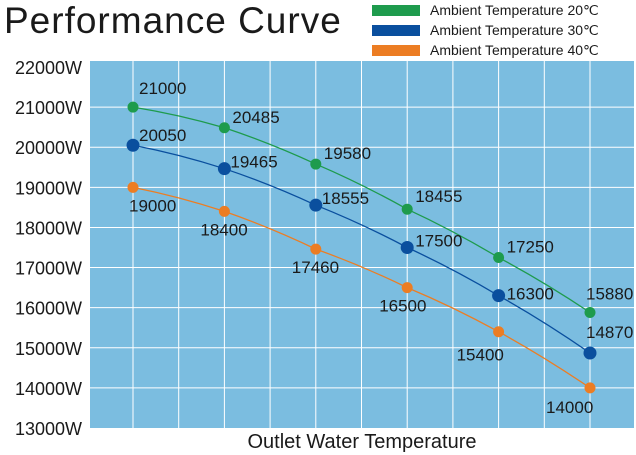 Image resolution: width=636 pixels, height=455 pixels. What do you see at coordinates (362, 442) in the screenshot?
I see `x-axis-label: Outlet Water Temperature` at bounding box center [362, 442].